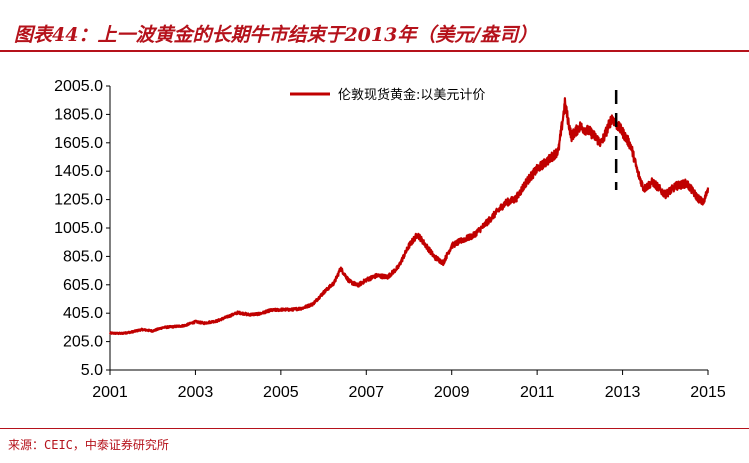 This screenshot has width=749, height=463. I want to click on x-tick-label: 2015, so click(708, 392).